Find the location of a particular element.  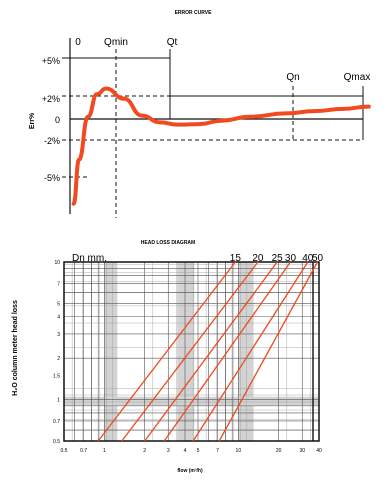

head-loss-y-tick: 10 is located at coordinates (57, 263).